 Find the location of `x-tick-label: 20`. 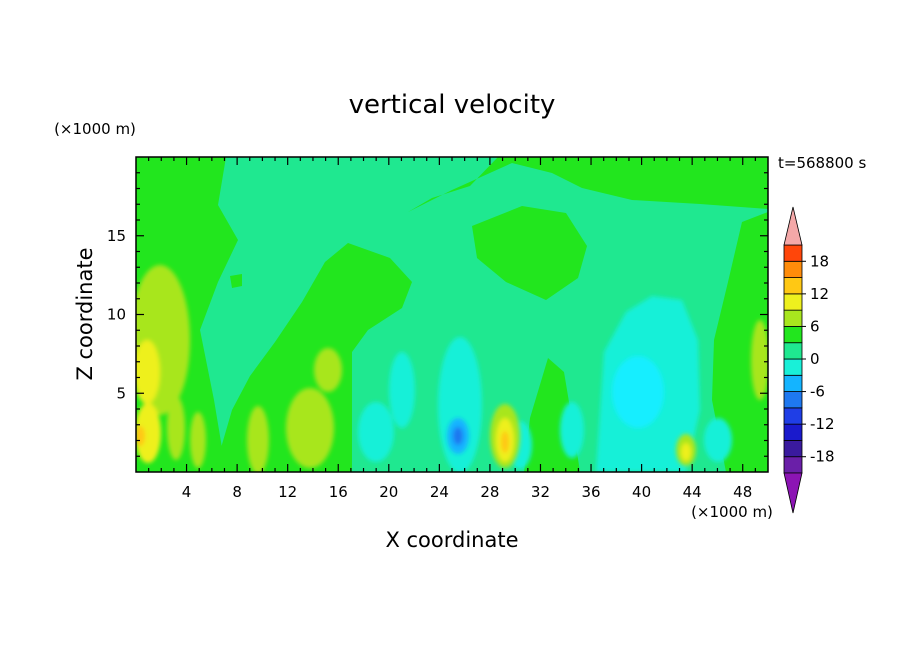

x-tick-label: 20 is located at coordinates (388, 492).